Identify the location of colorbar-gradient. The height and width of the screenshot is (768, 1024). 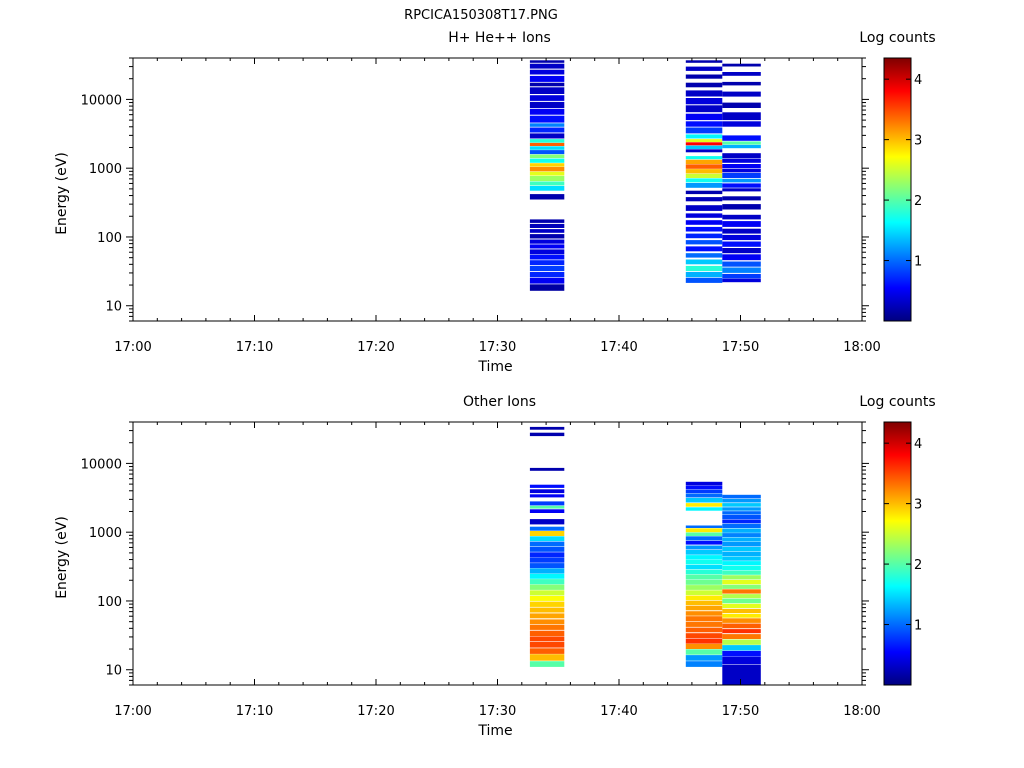
(897, 553).